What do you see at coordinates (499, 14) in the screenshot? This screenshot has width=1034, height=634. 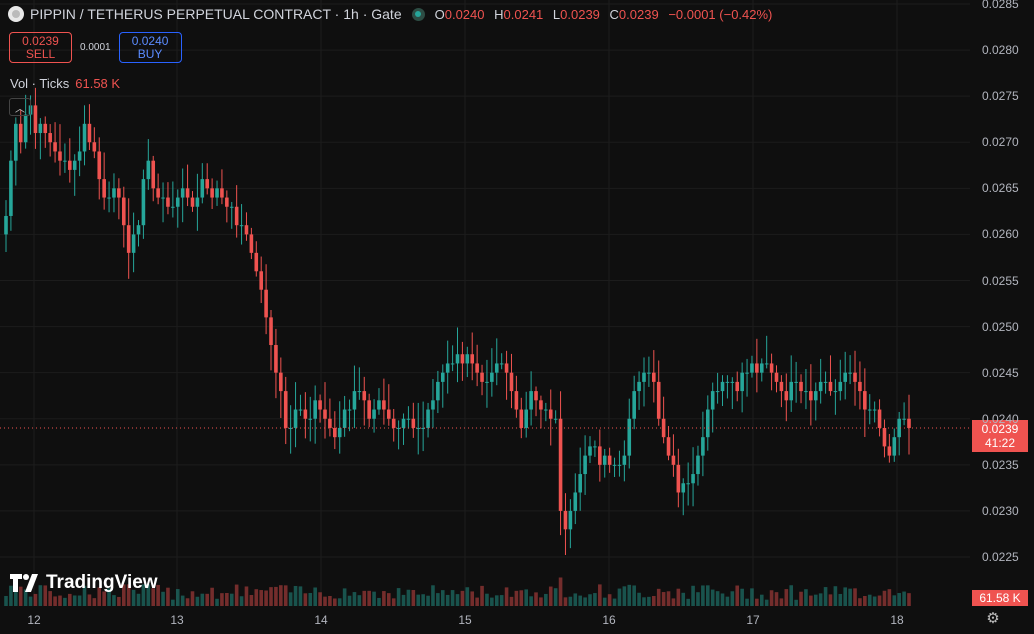 I see `high-key: H` at bounding box center [499, 14].